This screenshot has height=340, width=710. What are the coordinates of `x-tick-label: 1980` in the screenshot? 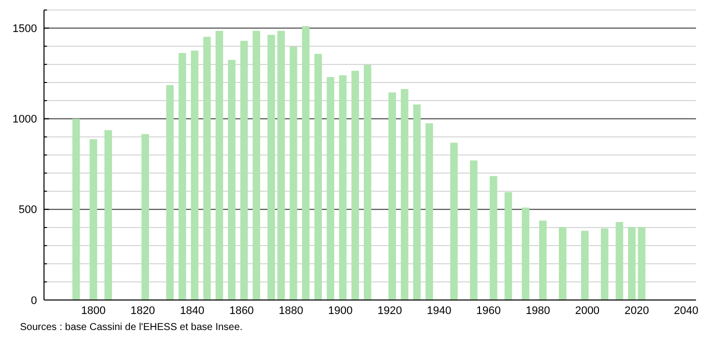 It's located at (538, 311).